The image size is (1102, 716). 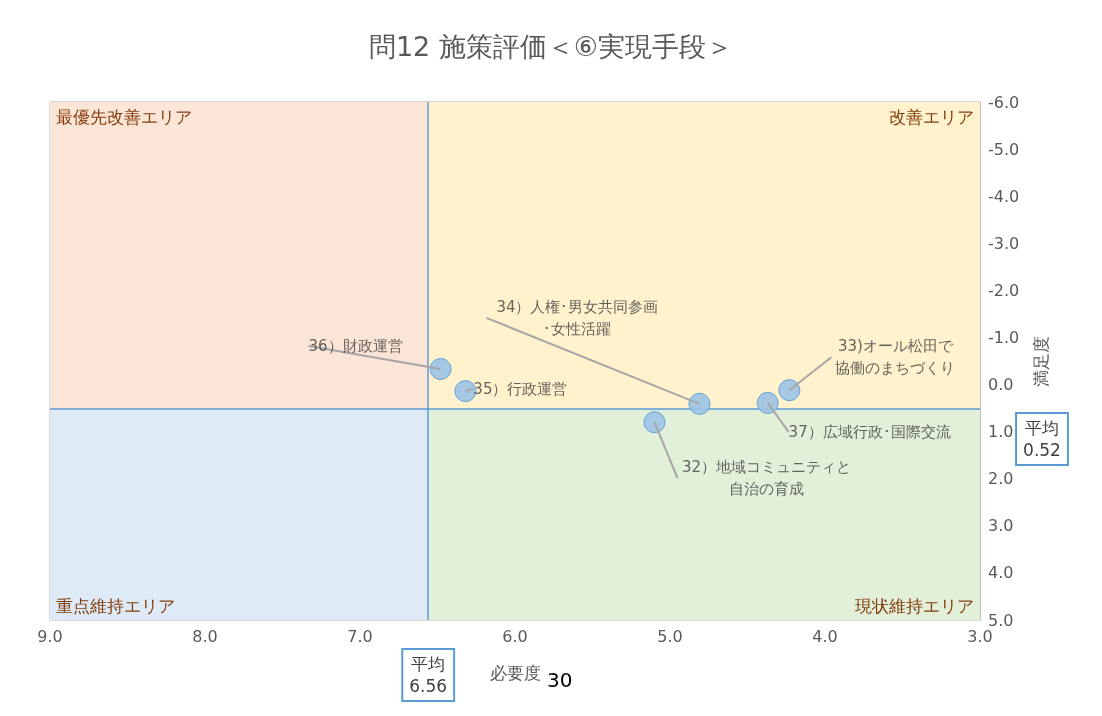 What do you see at coordinates (1001, 573) in the screenshot?
I see `y-tick-label: 4.0` at bounding box center [1001, 573].